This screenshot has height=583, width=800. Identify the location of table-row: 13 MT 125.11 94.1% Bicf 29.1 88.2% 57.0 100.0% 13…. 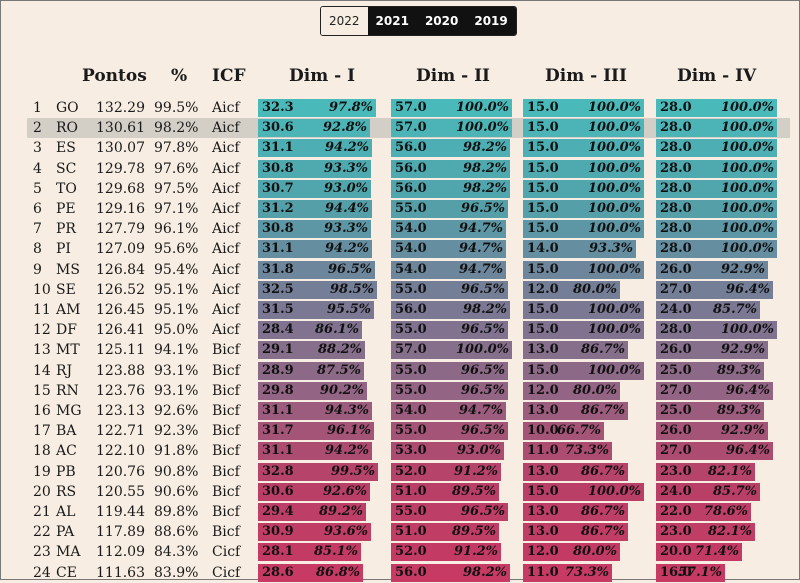
(400, 350).